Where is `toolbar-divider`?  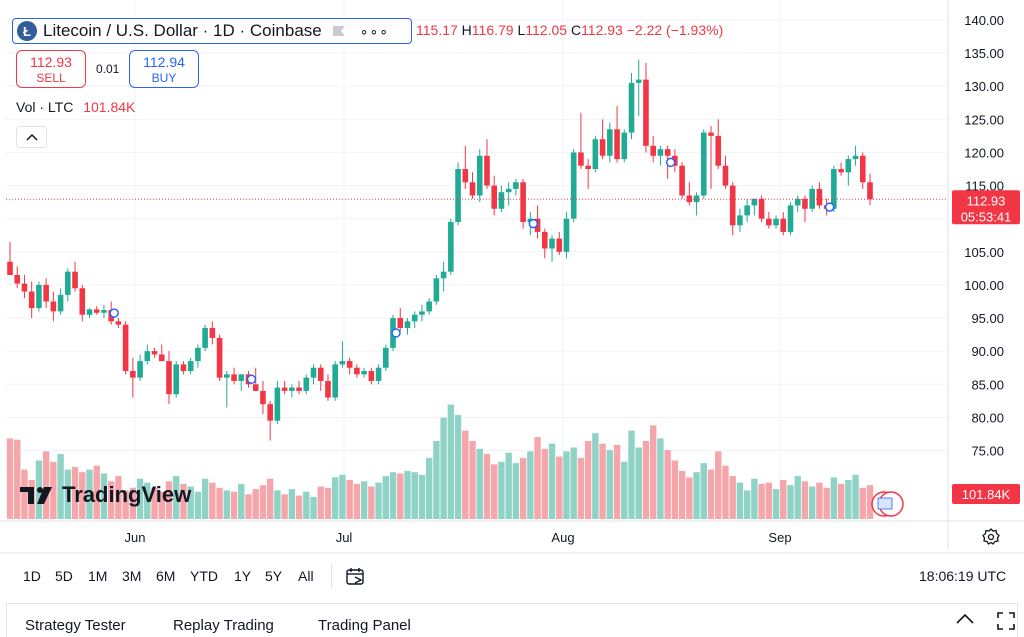
toolbar-divider is located at coordinates (331, 576).